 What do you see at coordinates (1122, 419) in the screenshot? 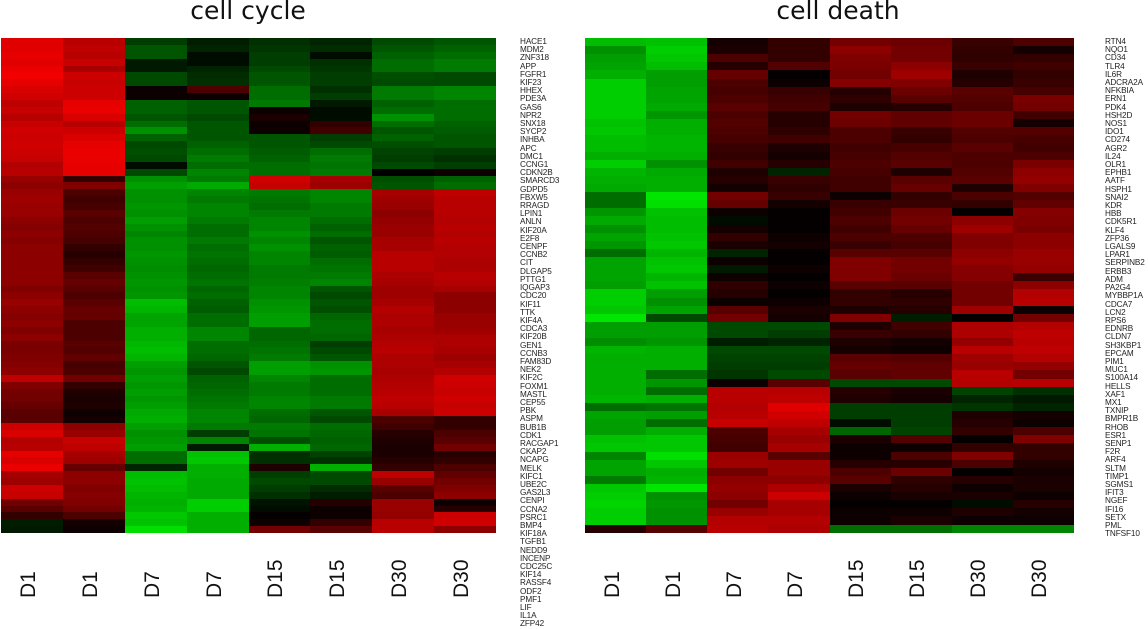
I see `gene-label: BMPR1B` at bounding box center [1122, 419].